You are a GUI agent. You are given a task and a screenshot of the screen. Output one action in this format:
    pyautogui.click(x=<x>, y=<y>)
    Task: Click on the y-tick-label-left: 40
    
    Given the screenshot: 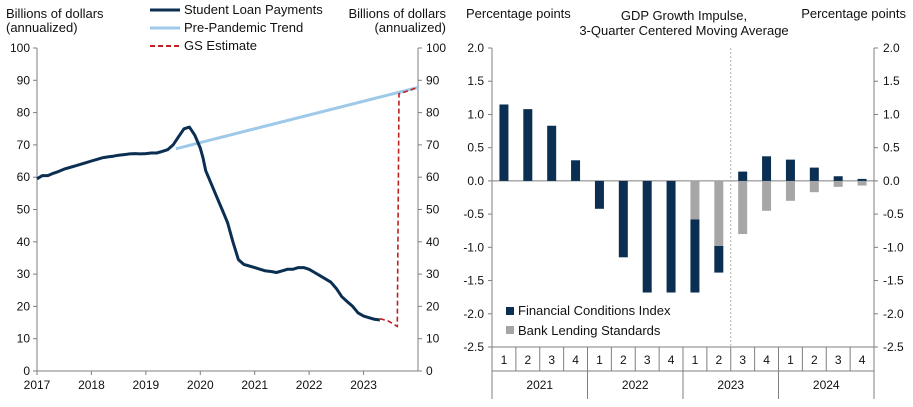 What is the action you would take?
    pyautogui.click(x=24, y=242)
    